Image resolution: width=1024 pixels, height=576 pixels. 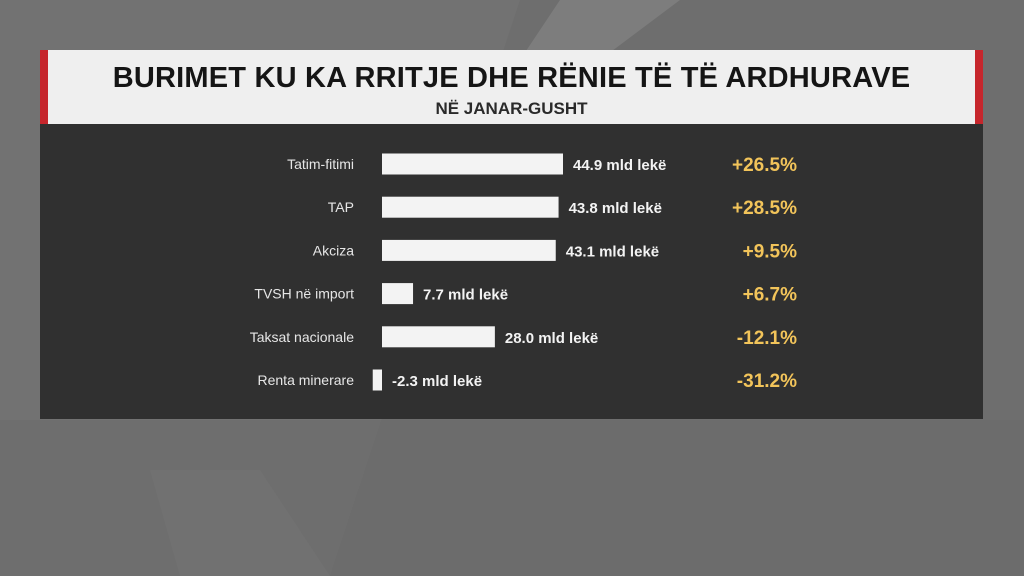 What do you see at coordinates (306, 380) in the screenshot?
I see `category-label: Renta minerare` at bounding box center [306, 380].